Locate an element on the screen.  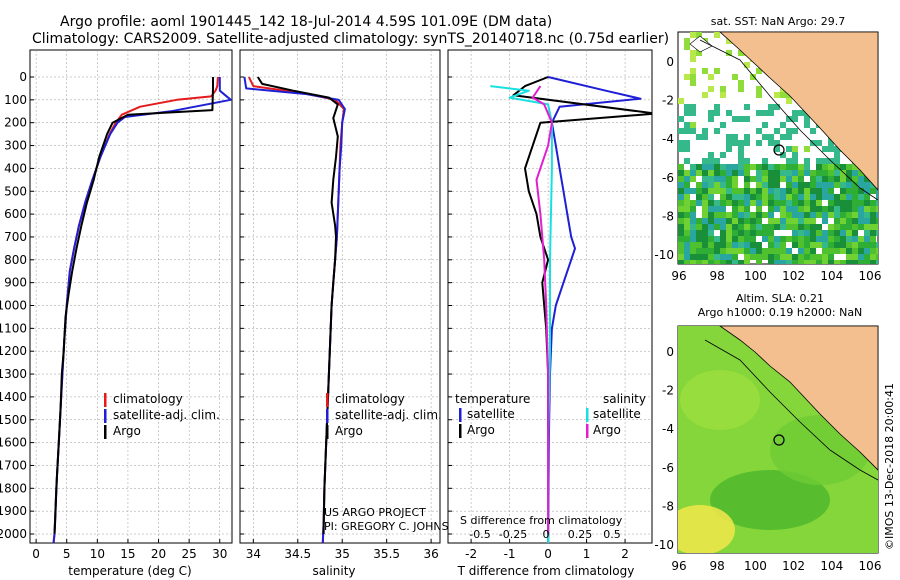
sla-map-title-1: Altim. SLA: 0.21 is located at coordinates (780, 298).